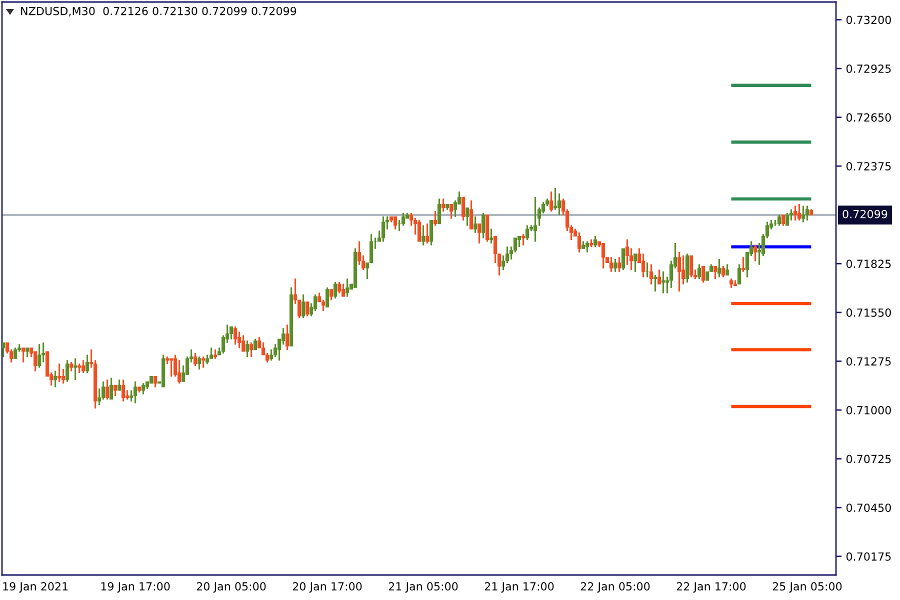 Image resolution: width=900 pixels, height=600 pixels. What do you see at coordinates (327, 587) in the screenshot?
I see `x-tick-label: 20 Jan 17:00` at bounding box center [327, 587].